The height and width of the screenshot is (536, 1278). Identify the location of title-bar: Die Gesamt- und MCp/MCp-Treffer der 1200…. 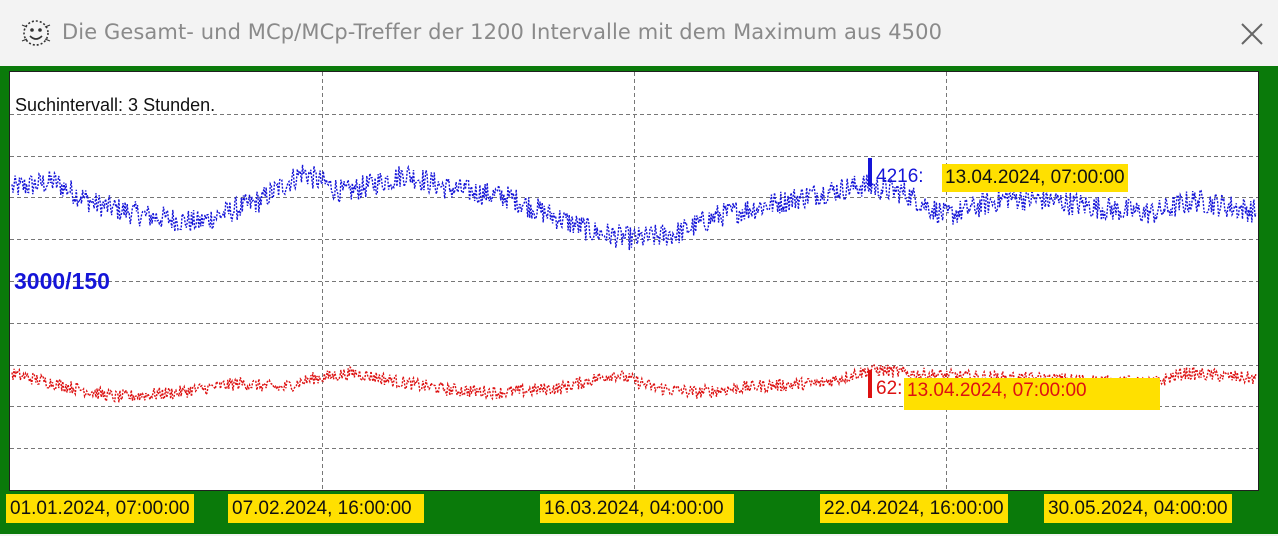
(639, 33).